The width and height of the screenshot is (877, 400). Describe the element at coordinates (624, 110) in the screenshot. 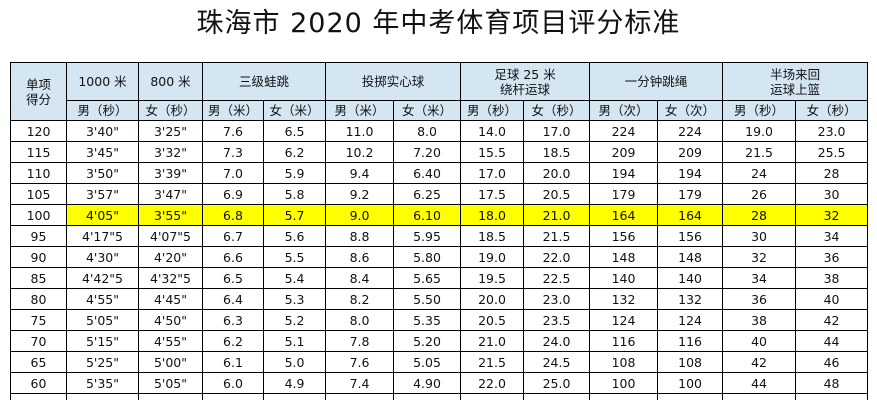

I see `subheader-cell: 男（次）` at that location.